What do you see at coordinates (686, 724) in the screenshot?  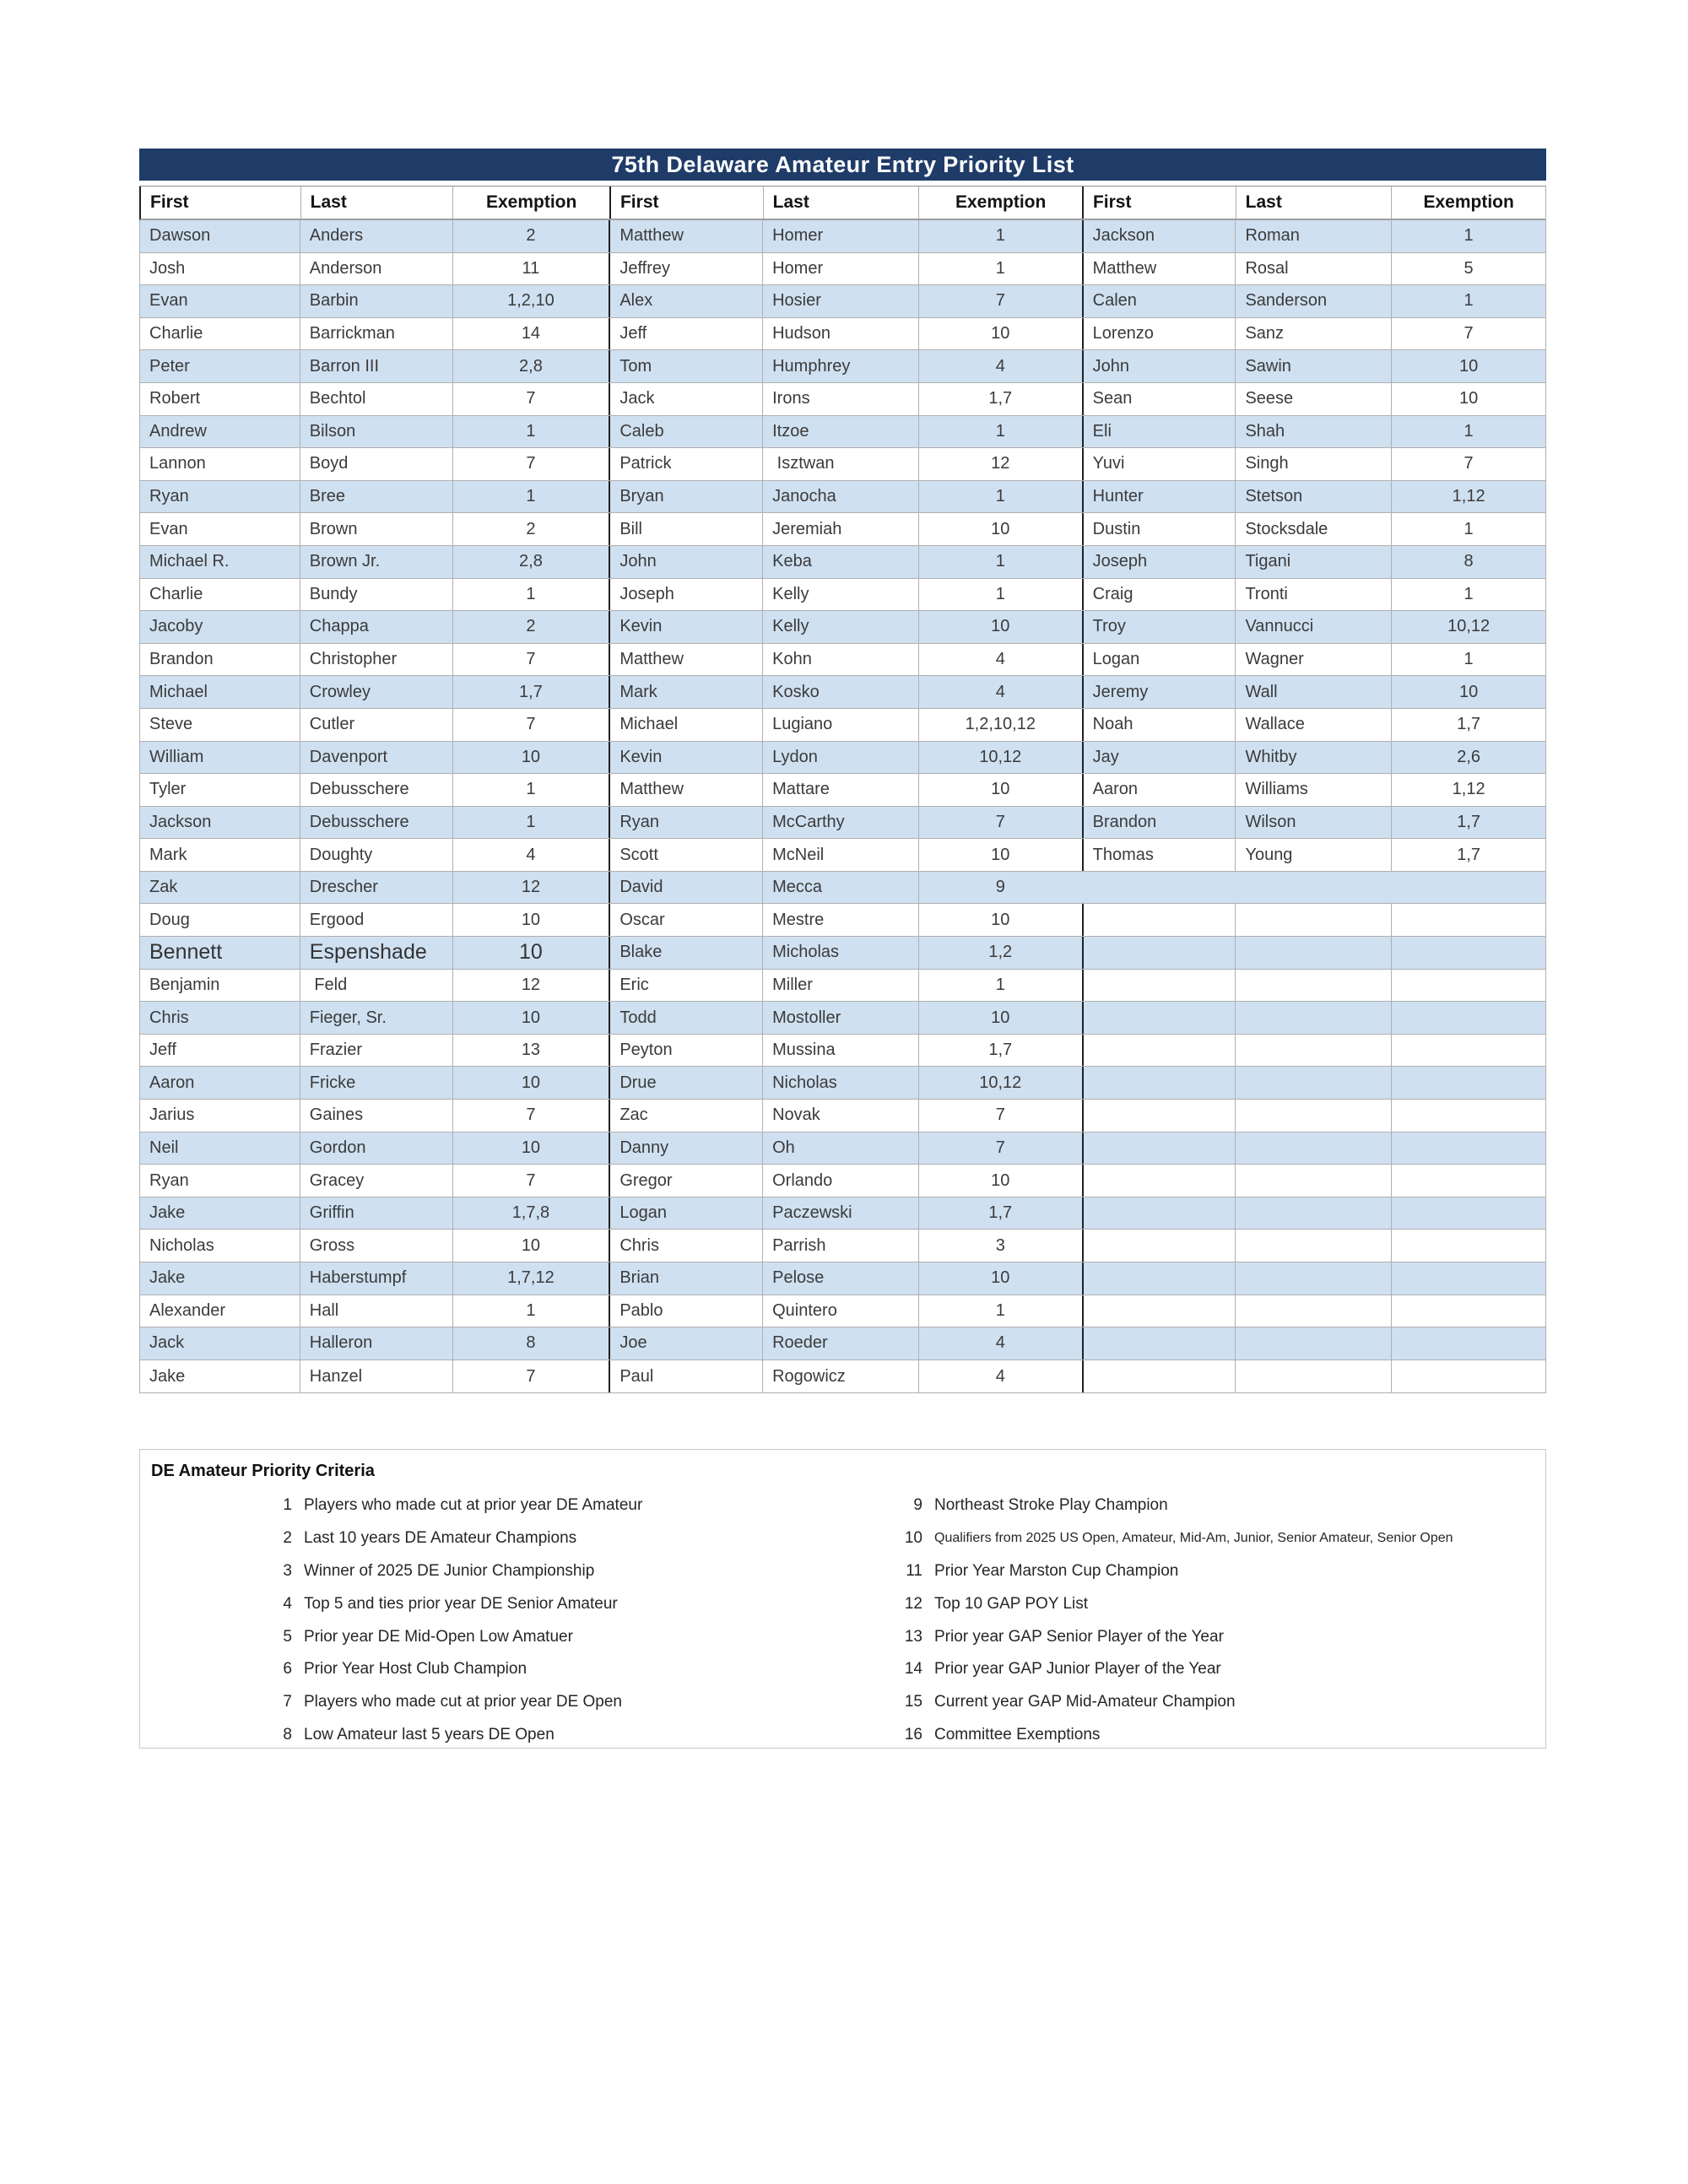 I see `cell-first: Michael` at bounding box center [686, 724].